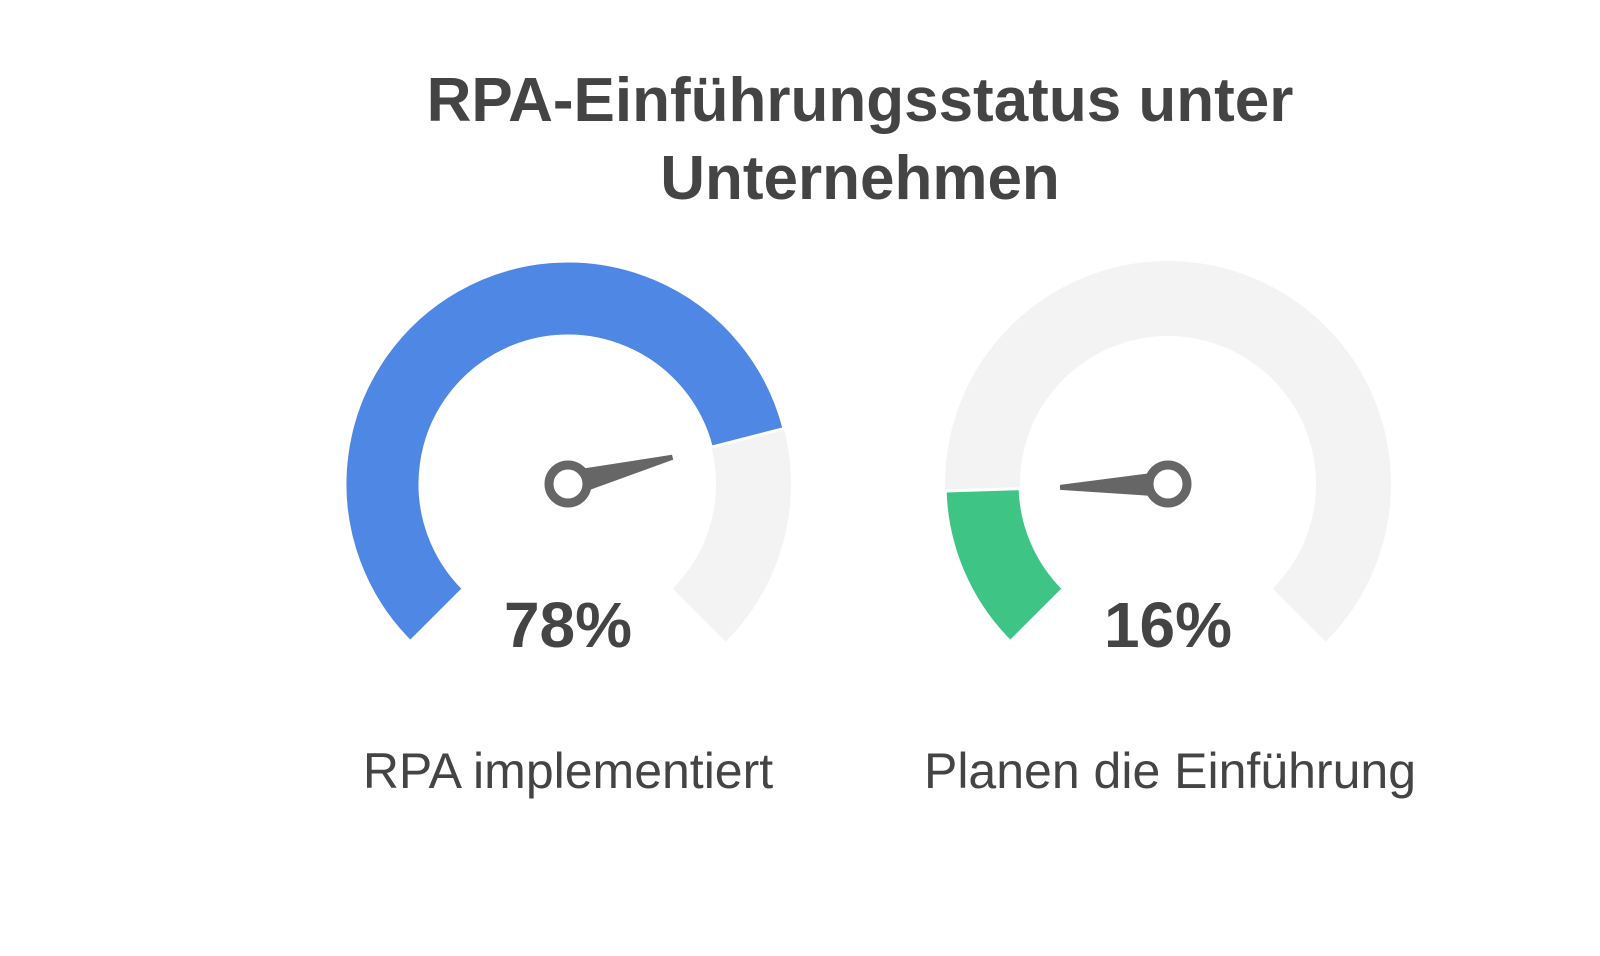 Image resolution: width=1600 pixels, height=956 pixels. What do you see at coordinates (860, 178) in the screenshot?
I see `chart-title-line-2: Unternehmen` at bounding box center [860, 178].